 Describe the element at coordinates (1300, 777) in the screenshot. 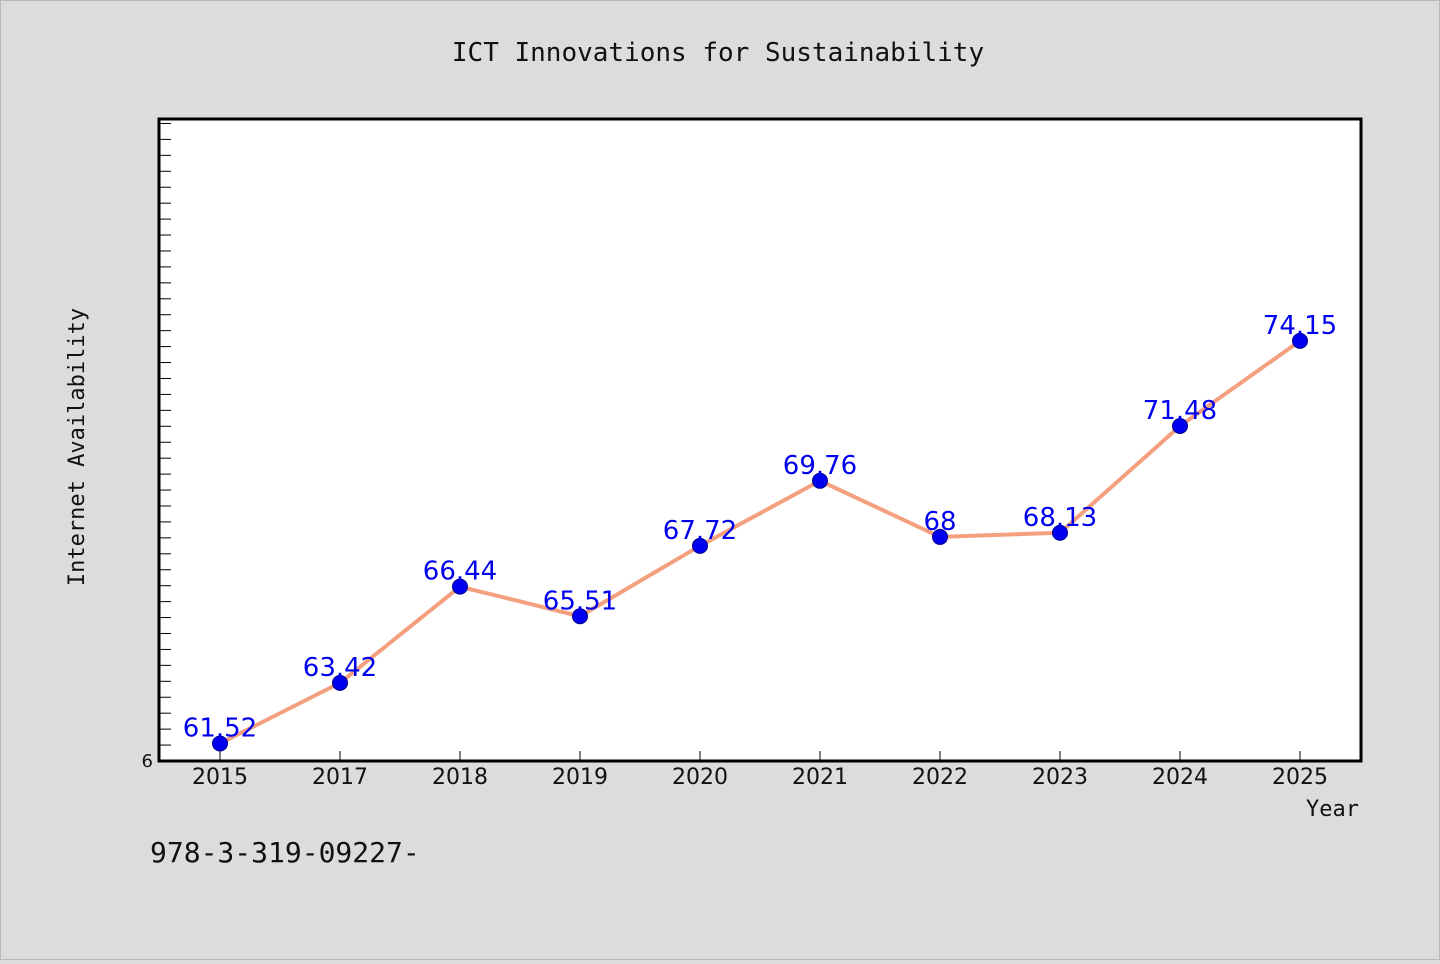

I see `x-tick-label: 2025` at that location.